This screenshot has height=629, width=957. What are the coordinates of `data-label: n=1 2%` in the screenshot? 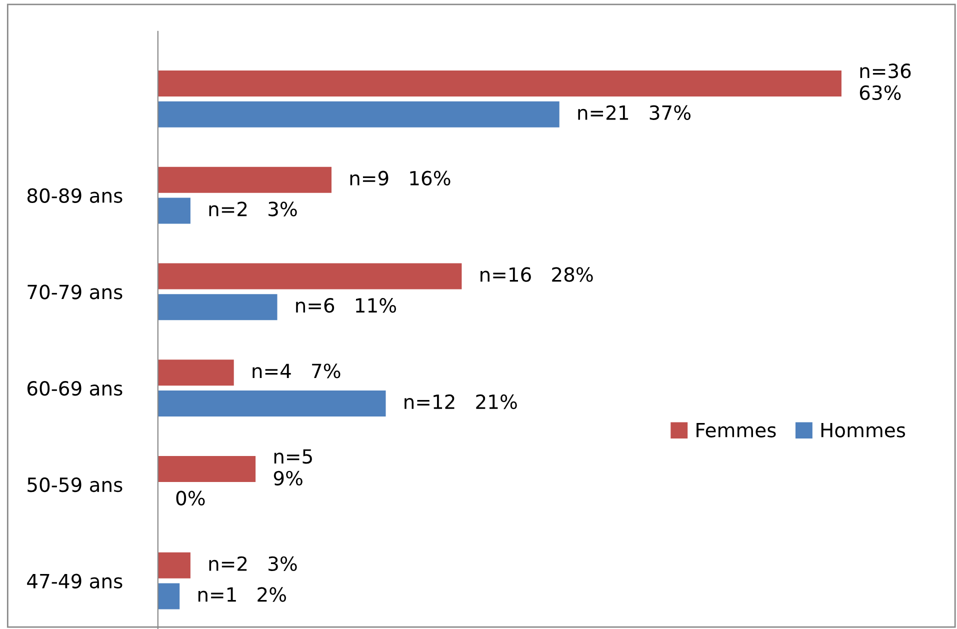 It's located at (242, 594).